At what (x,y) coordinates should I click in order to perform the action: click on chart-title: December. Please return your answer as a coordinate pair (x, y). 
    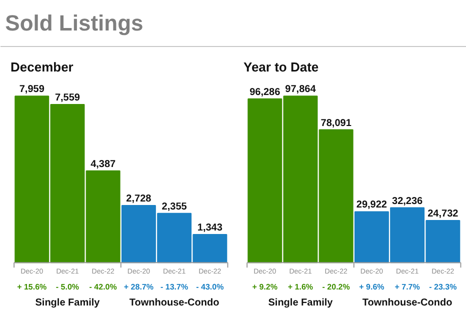
    Looking at the image, I should click on (42, 67).